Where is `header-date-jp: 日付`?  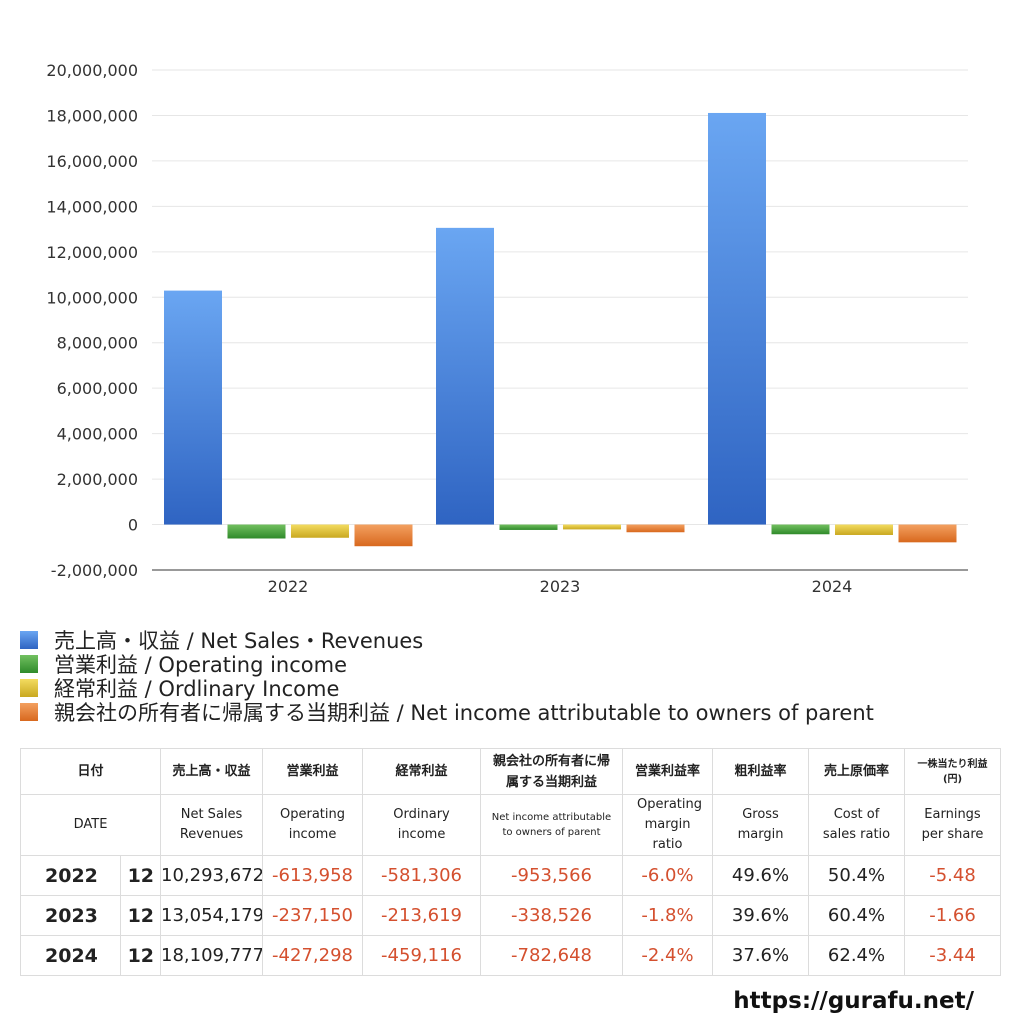
header-date-jp: 日付 is located at coordinates (90, 771).